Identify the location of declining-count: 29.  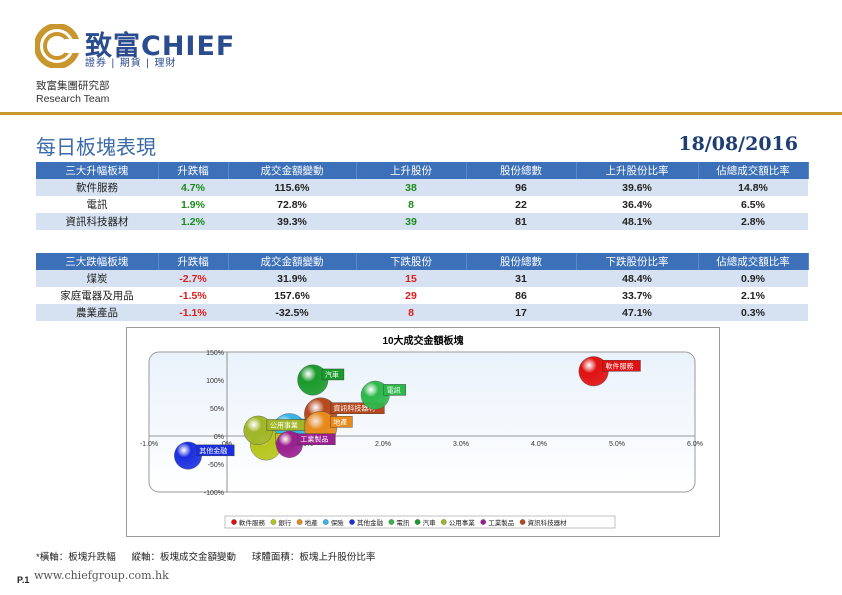
(411, 295).